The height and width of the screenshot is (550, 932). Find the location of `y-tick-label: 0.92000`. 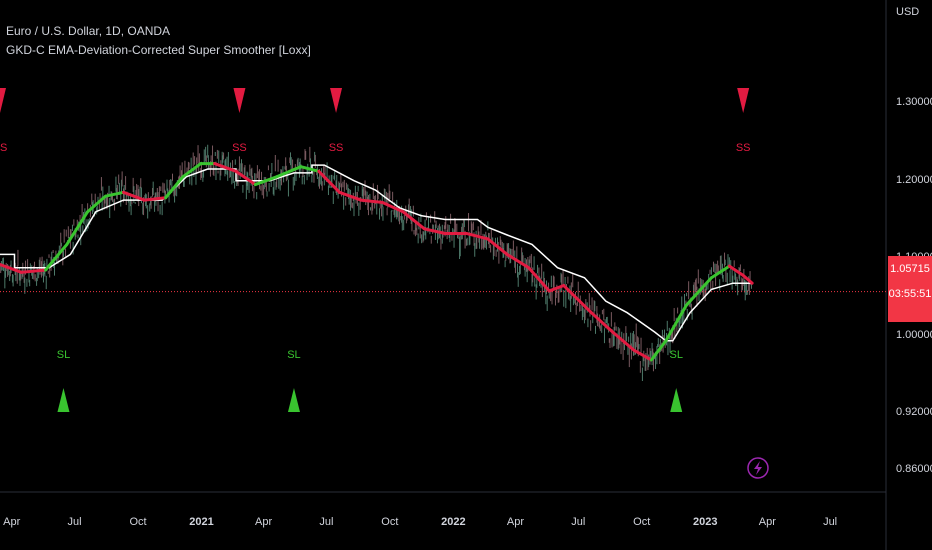

y-tick-label: 0.92000 is located at coordinates (914, 411).